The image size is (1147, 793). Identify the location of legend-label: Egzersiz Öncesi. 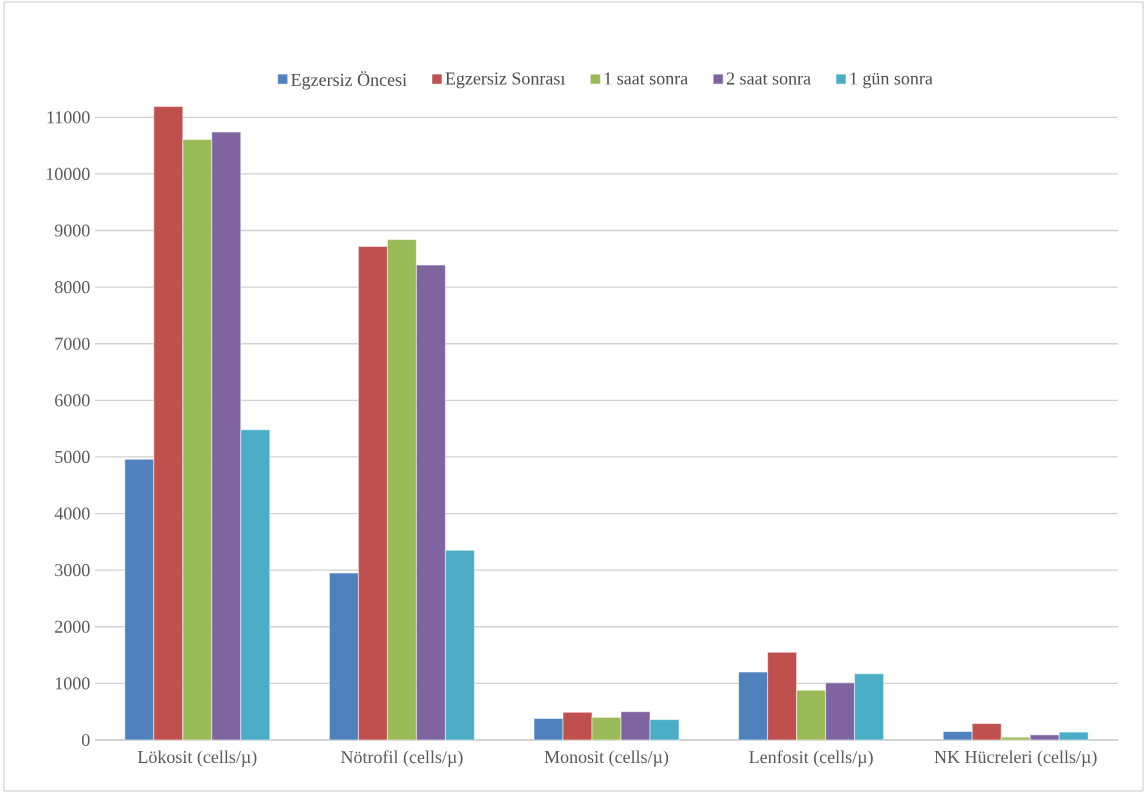
(349, 80).